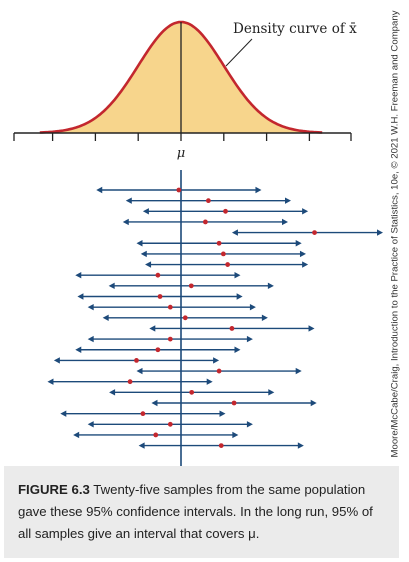 The image size is (409, 562). What do you see at coordinates (54, 489) in the screenshot?
I see `caption-figure-number: FIGURE 6.3` at bounding box center [54, 489].